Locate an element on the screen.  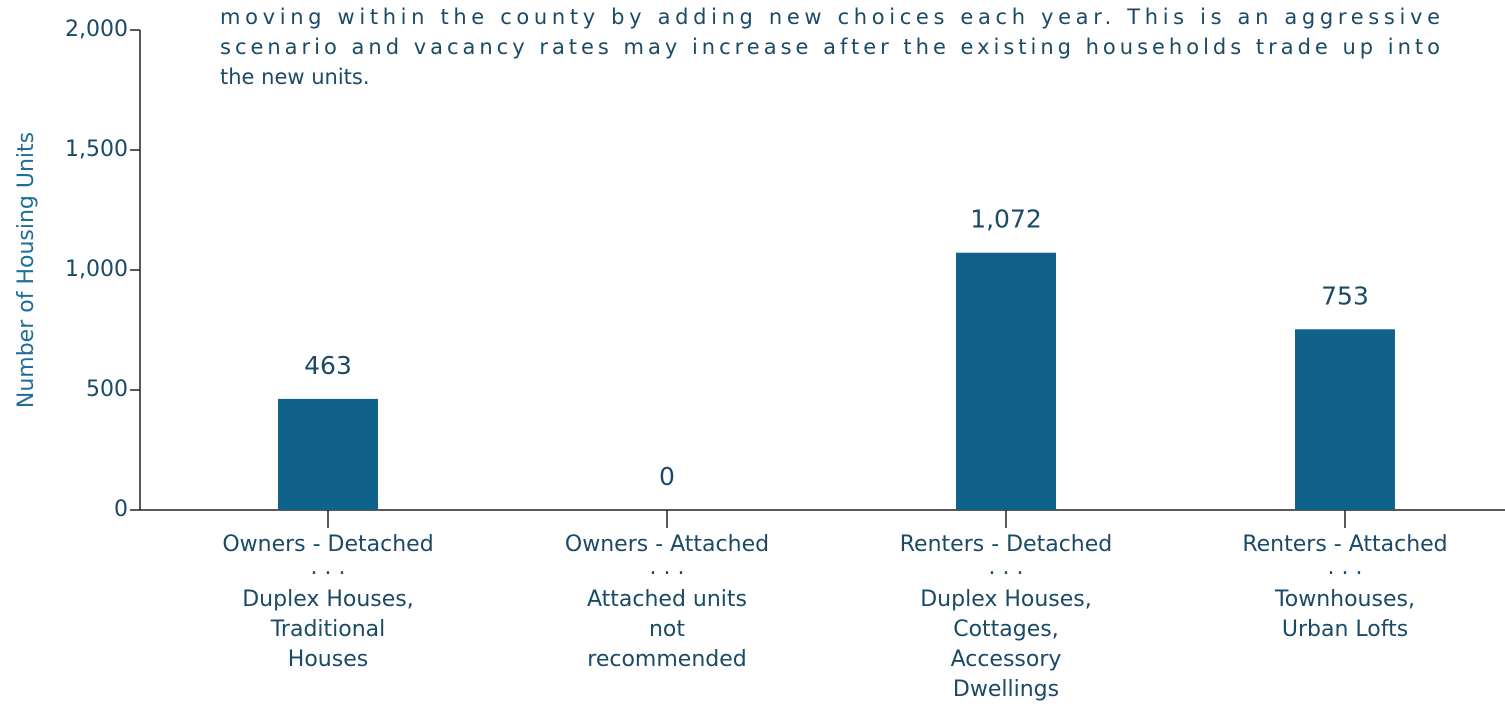
annotation: the new units. is located at coordinates (295, 77).